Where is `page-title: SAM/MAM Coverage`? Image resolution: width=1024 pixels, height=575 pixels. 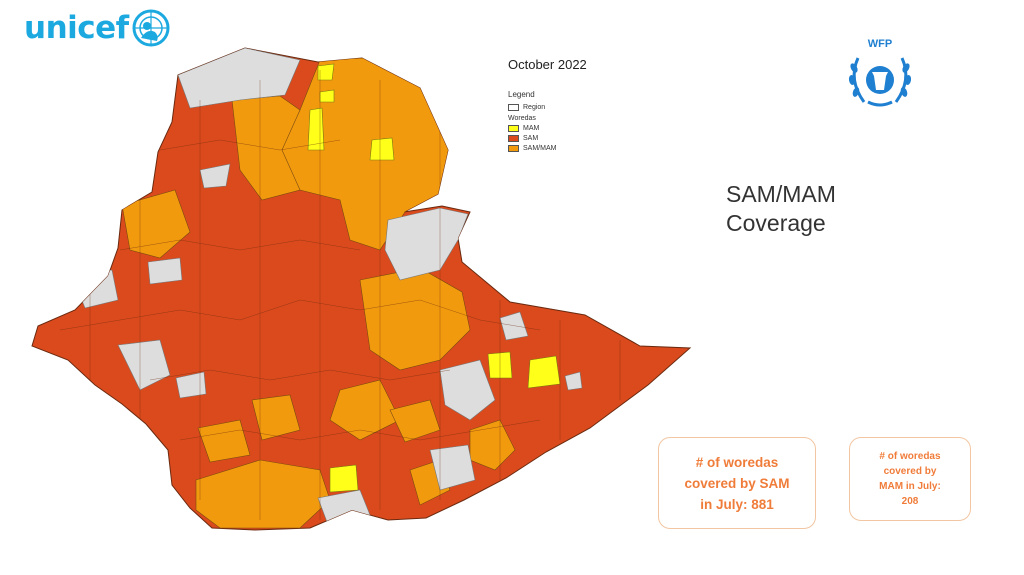
page-title: SAM/MAM Coverage is located at coordinates (781, 209).